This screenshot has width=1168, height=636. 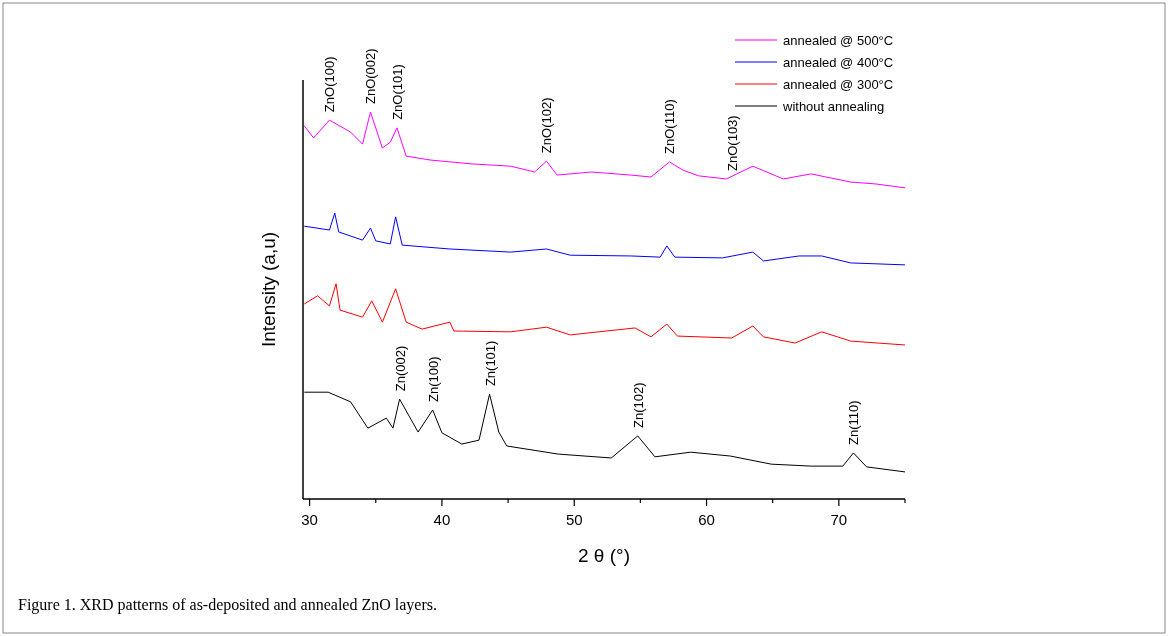 I want to click on y-axis-title: Intensity (a,u), so click(x=268, y=289).